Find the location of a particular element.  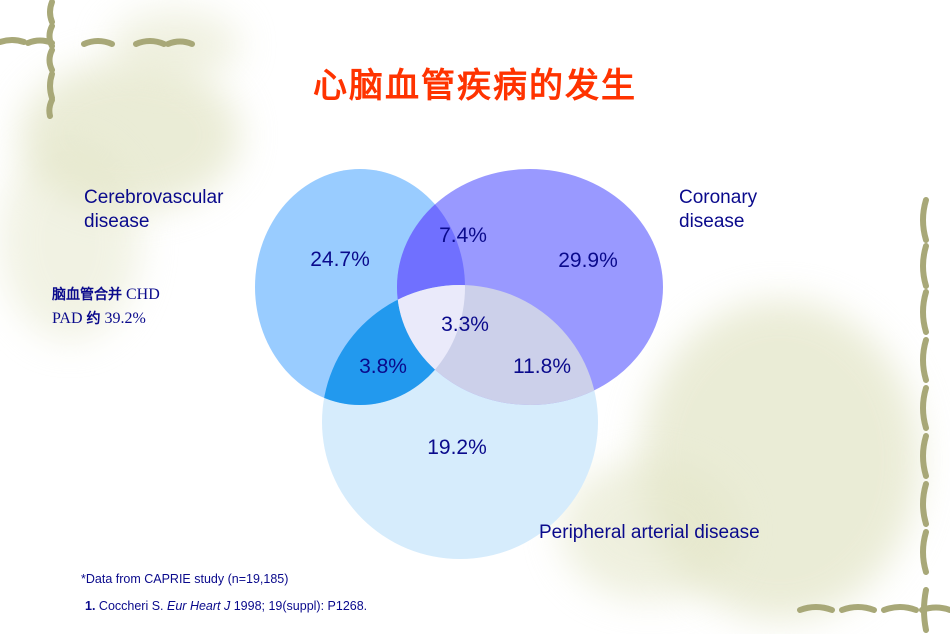

reference-journal: Eur Heart J is located at coordinates (199, 606).